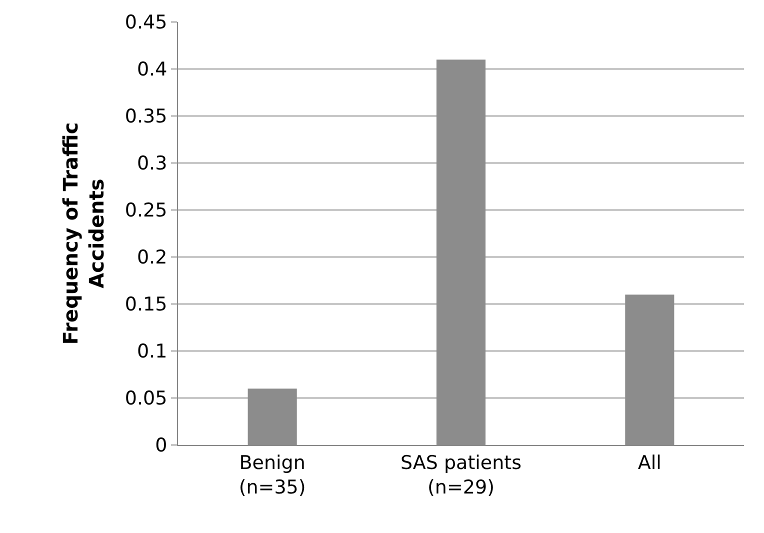 This screenshot has height=533, width=764. What do you see at coordinates (83, 233) in the screenshot?
I see `y-axis-title: Frequency of Traffic Accidents` at bounding box center [83, 233].